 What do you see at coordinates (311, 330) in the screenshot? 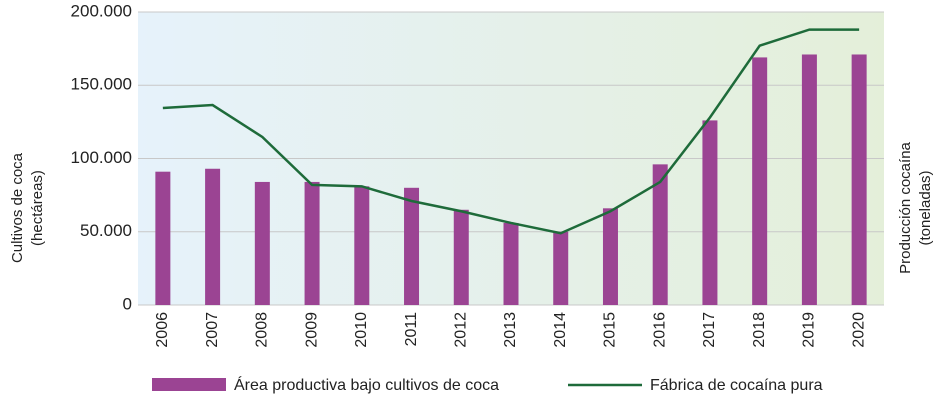
I see `x-tick-label: 2009` at bounding box center [311, 330].